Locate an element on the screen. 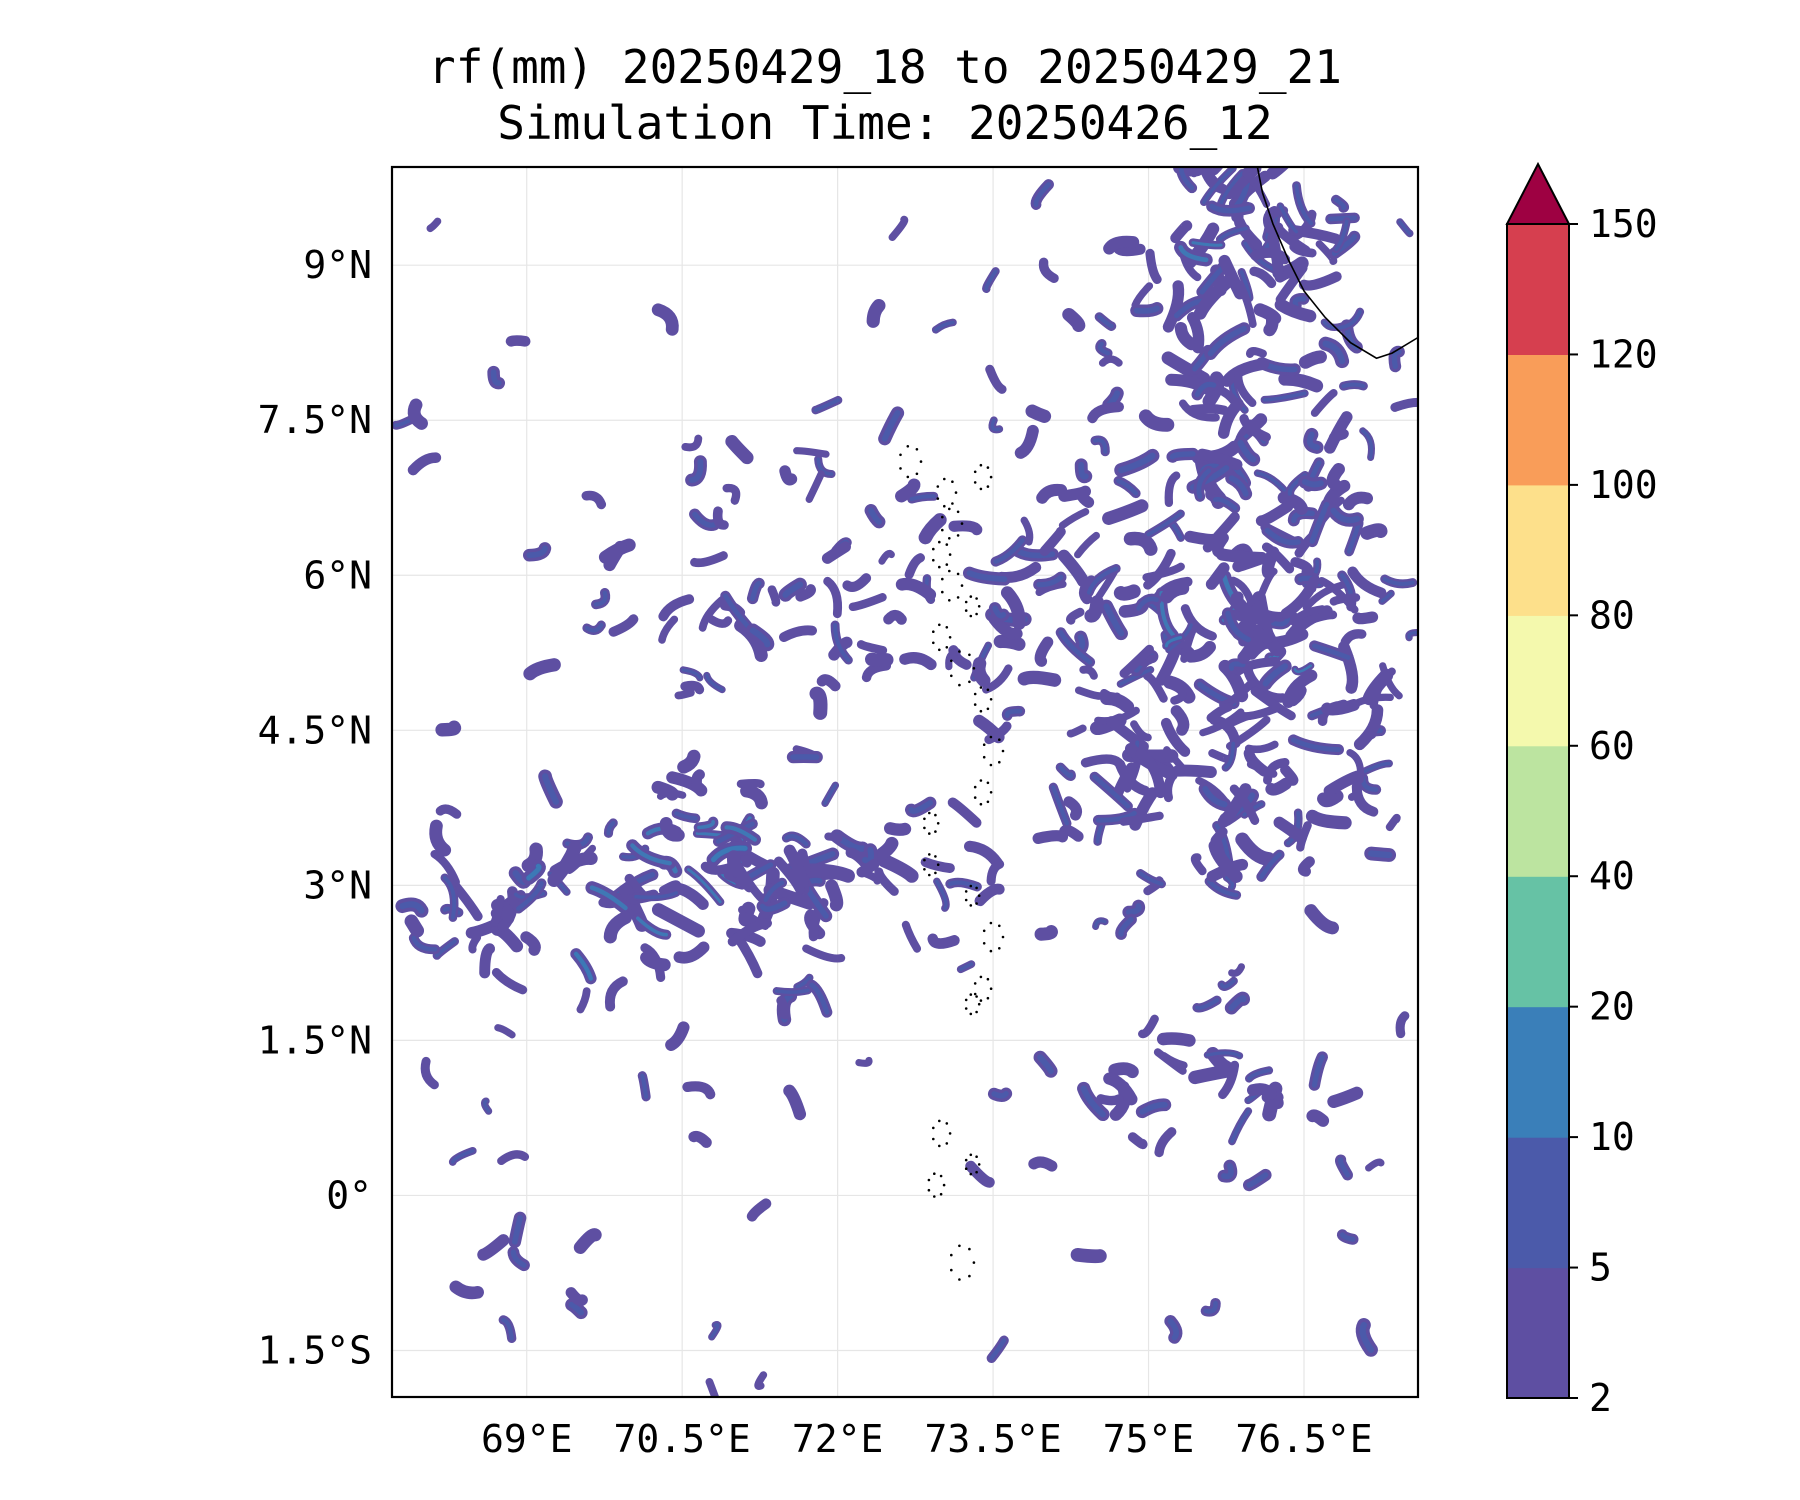  x-tick-label: 73.5°E is located at coordinates (992, 1439).